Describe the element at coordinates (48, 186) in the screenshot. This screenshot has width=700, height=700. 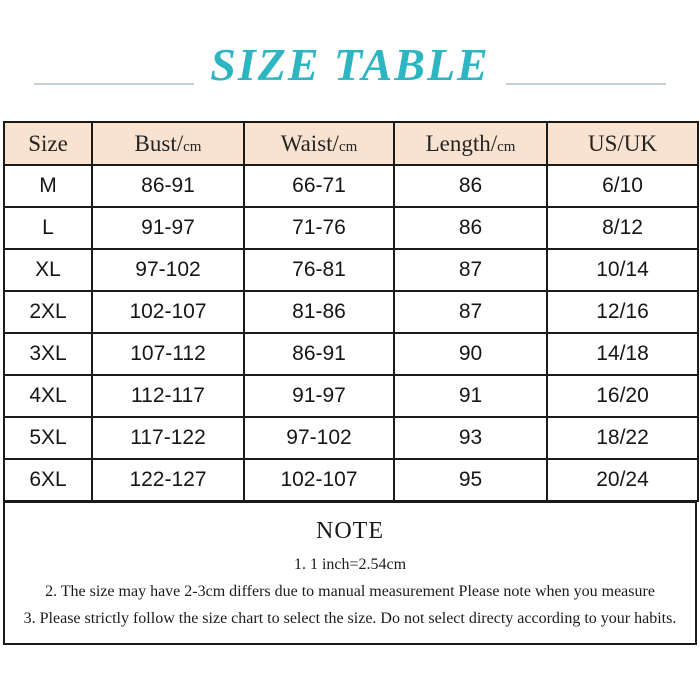
I see `size-cell: M` at that location.